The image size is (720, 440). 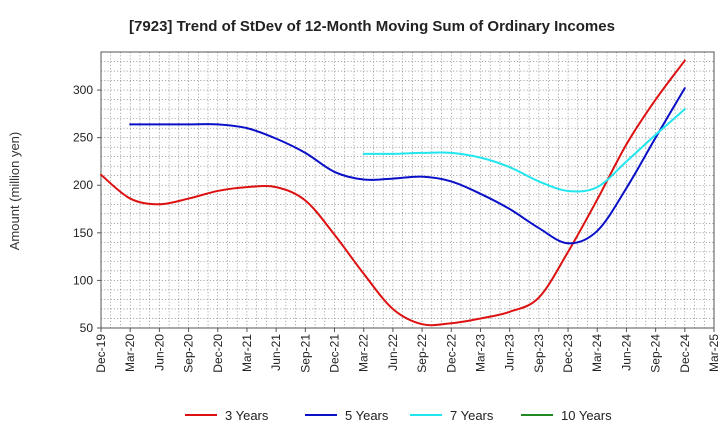 I want to click on y-tick-label: 250, so click(x=83, y=138).